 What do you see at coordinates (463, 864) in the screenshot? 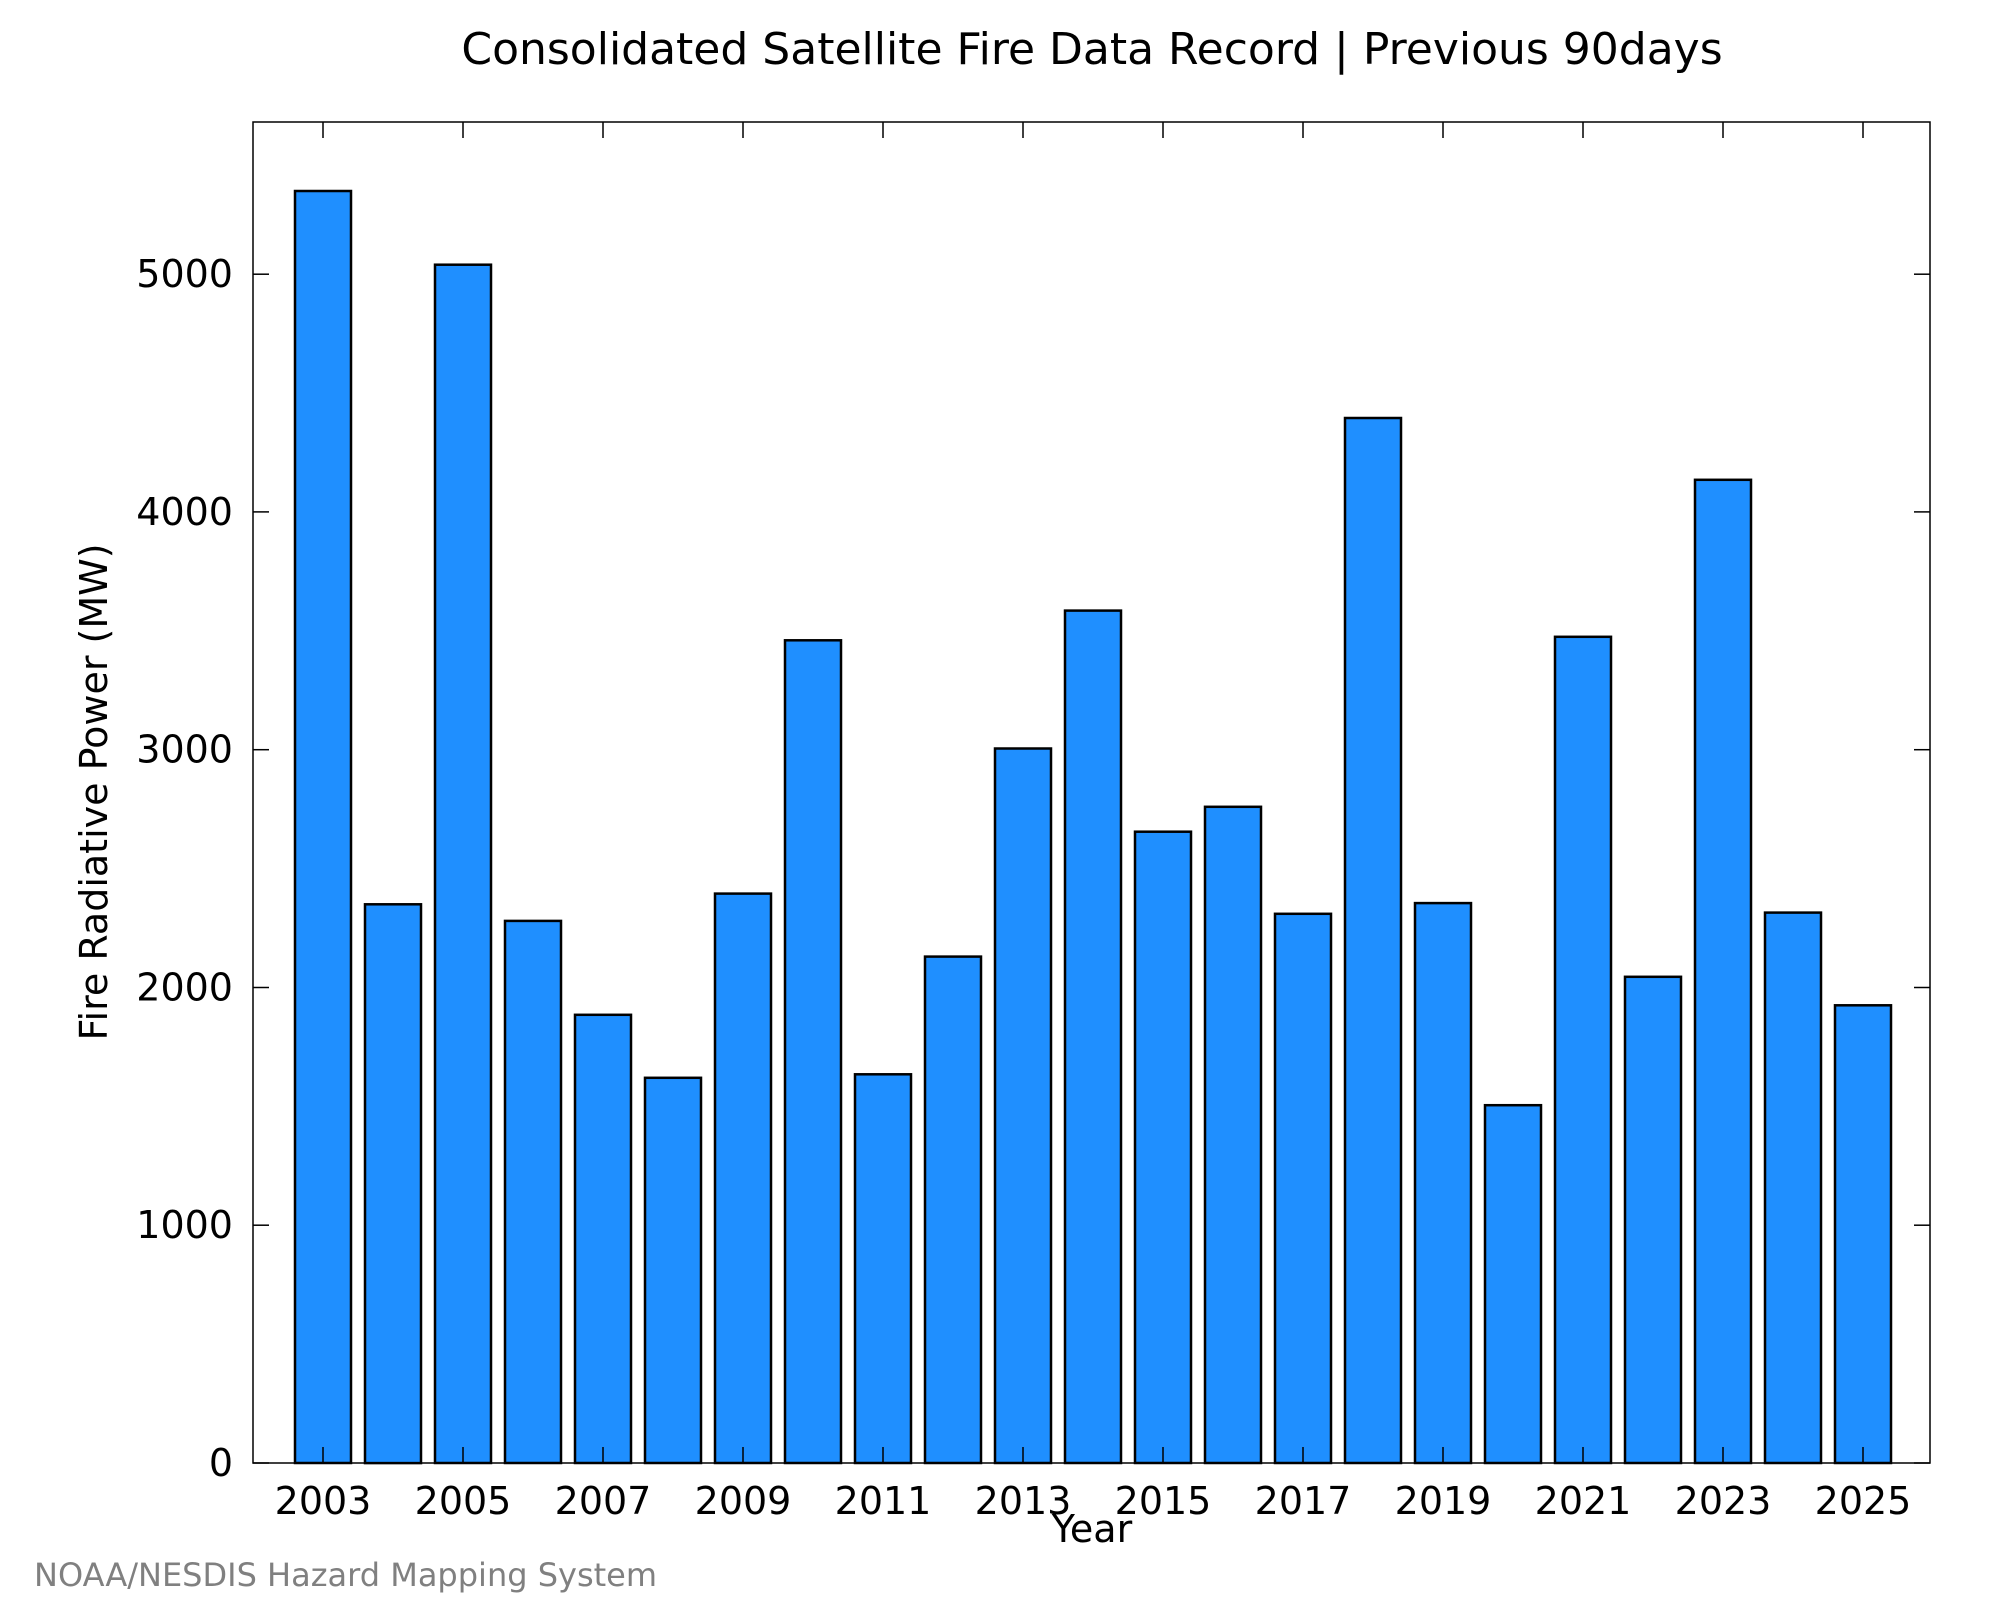
I see `bar-2005` at bounding box center [463, 864].